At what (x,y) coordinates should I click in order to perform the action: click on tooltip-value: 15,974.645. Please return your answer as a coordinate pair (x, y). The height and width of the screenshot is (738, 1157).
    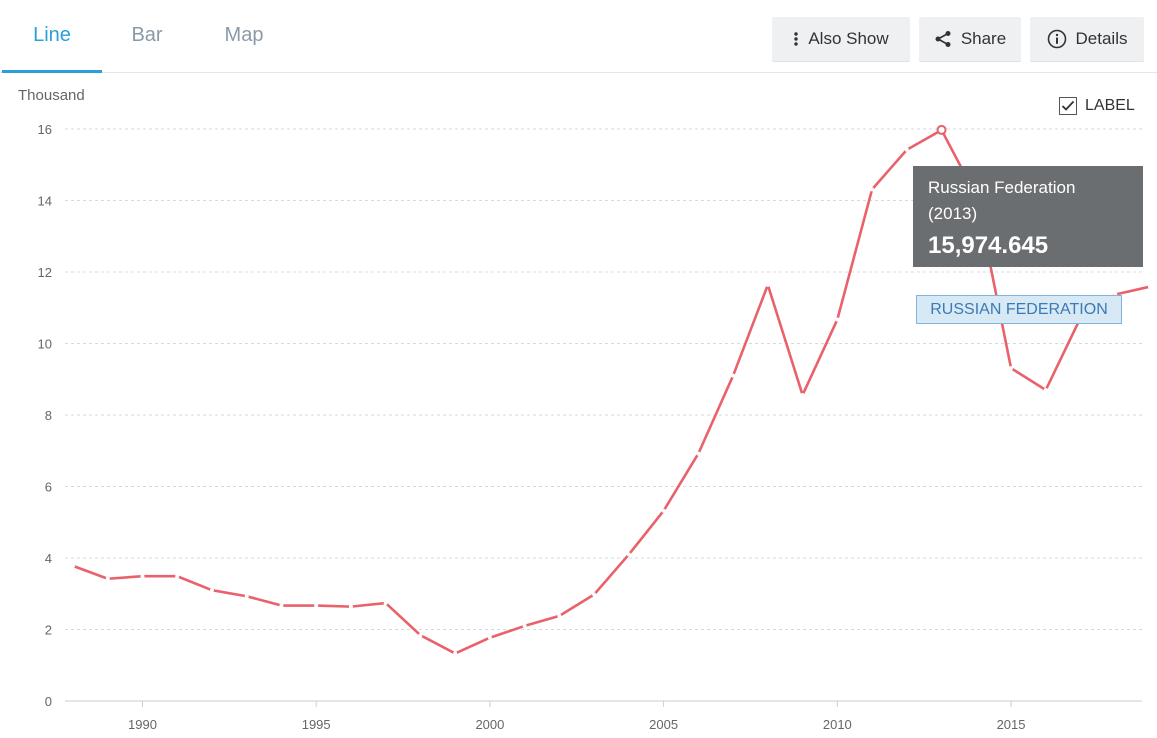
    Looking at the image, I should click on (988, 245).